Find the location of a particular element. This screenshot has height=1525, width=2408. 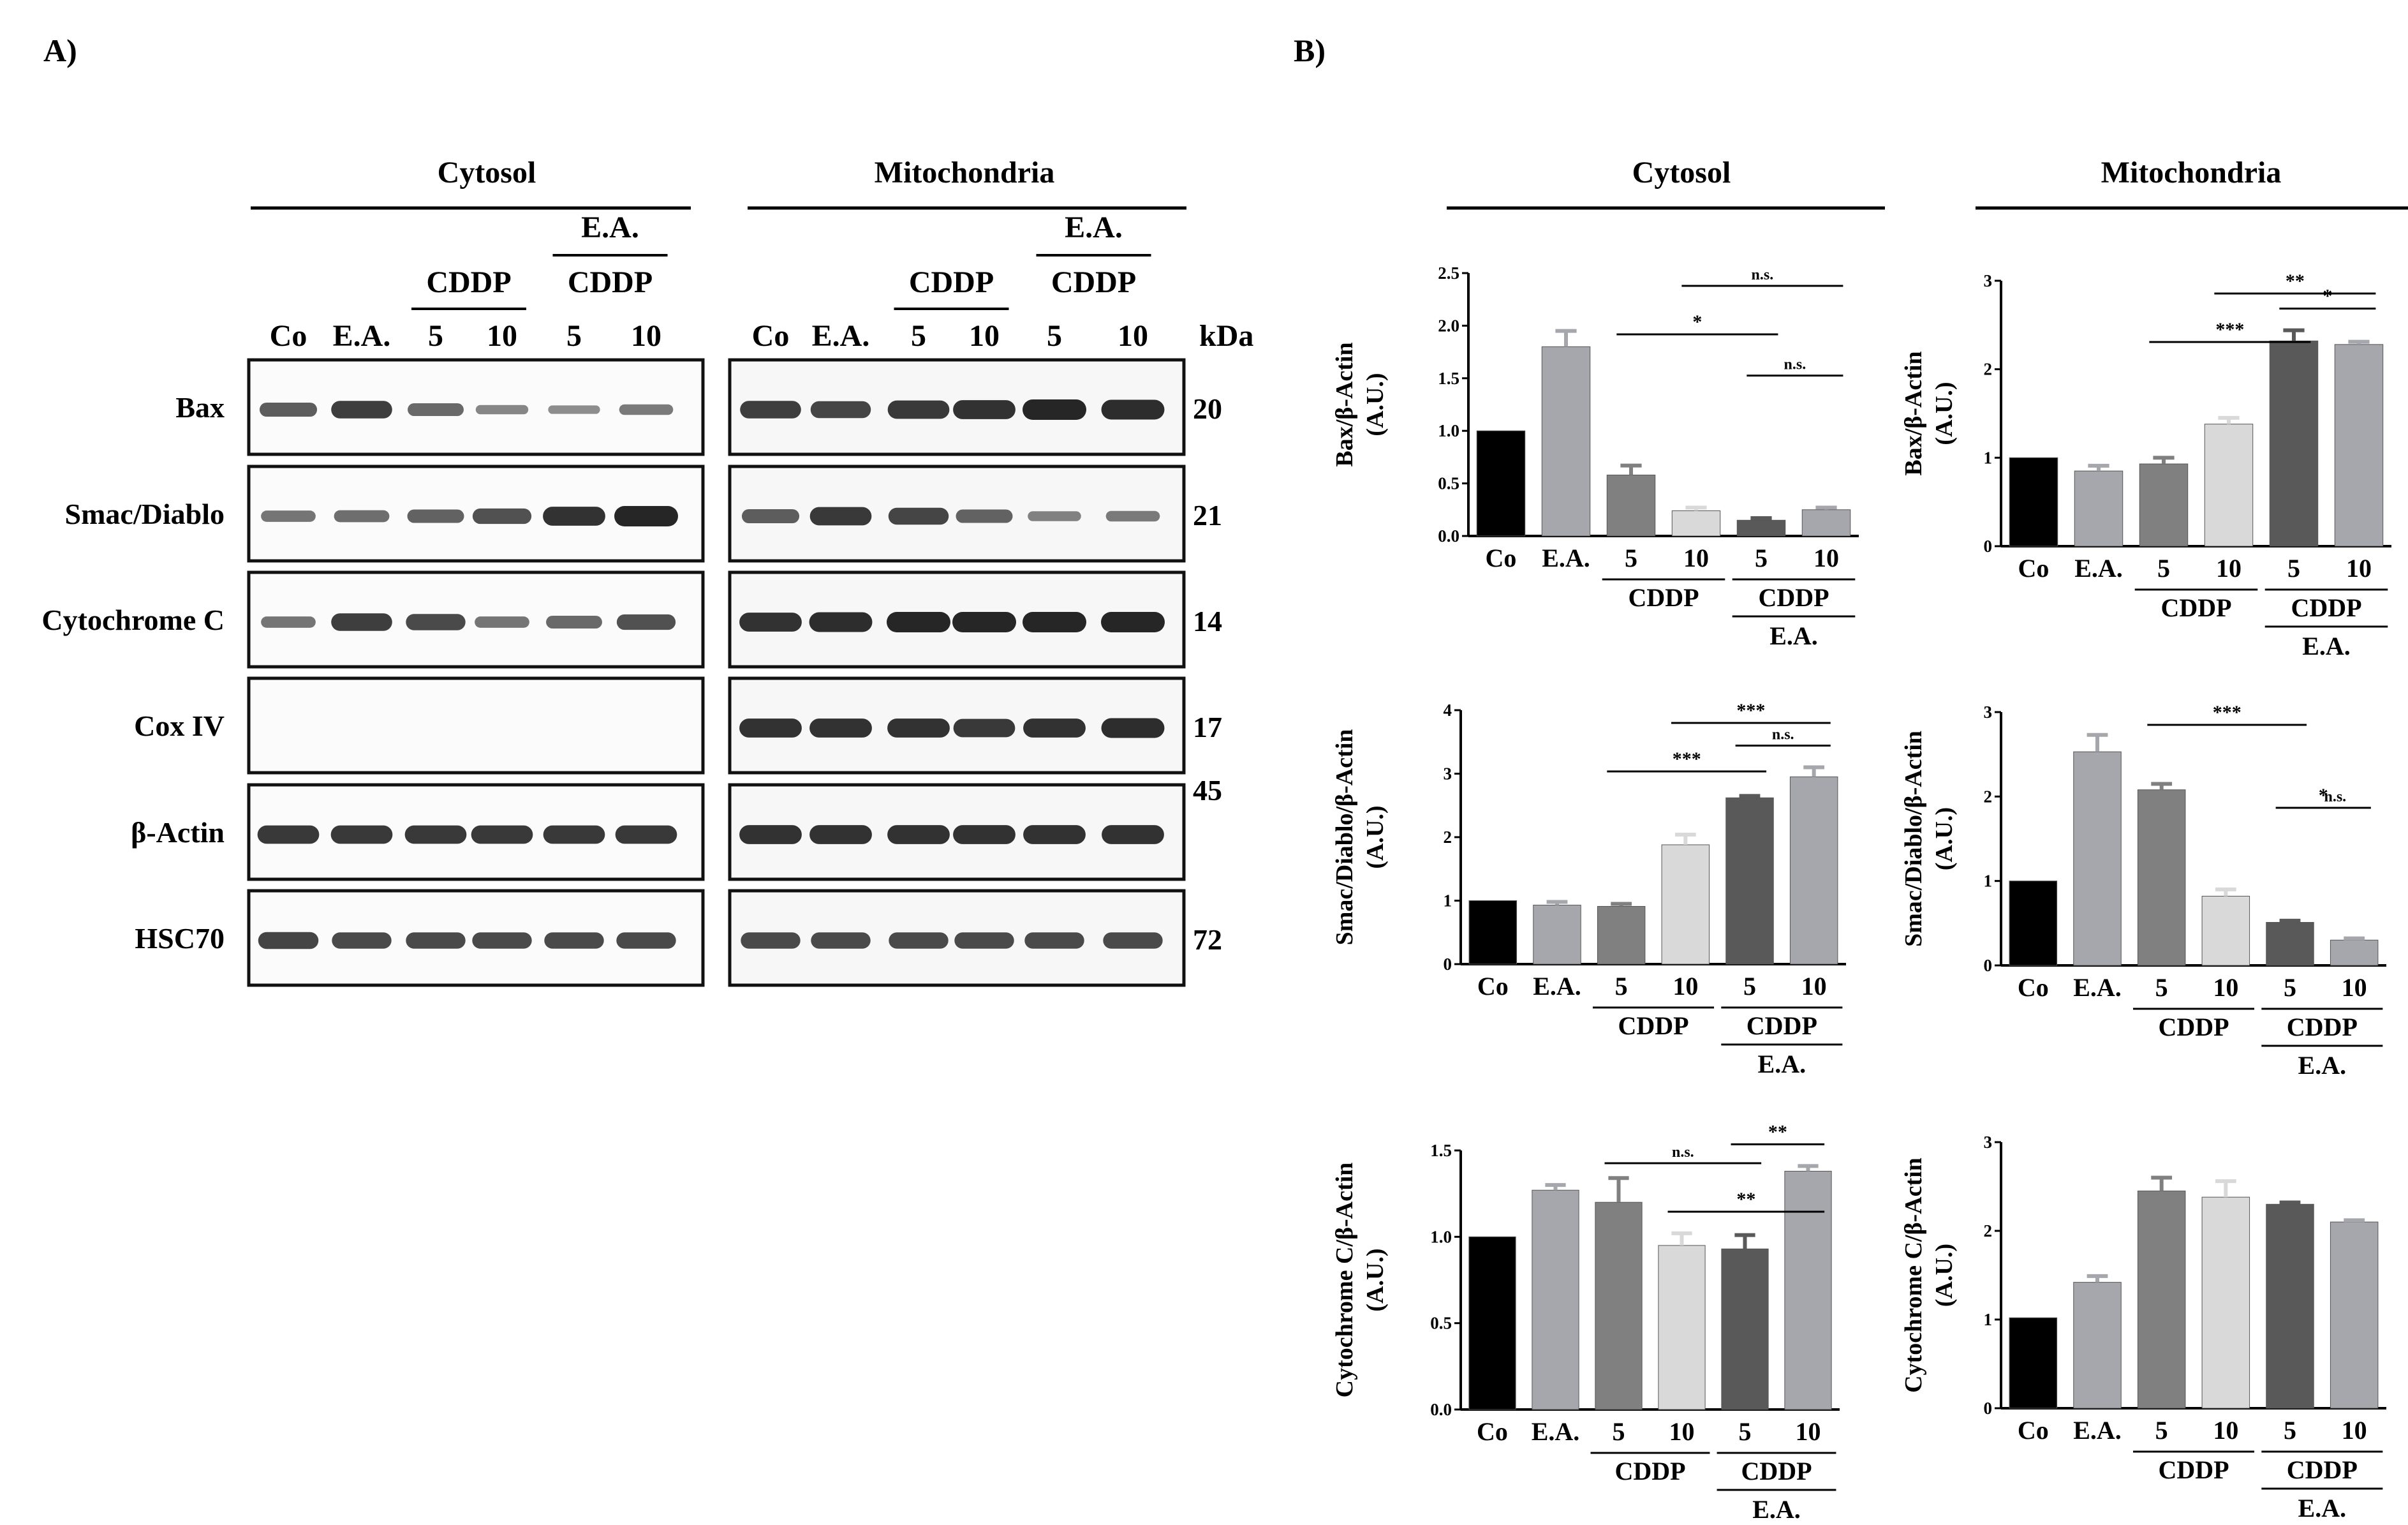

kda-value: 14 is located at coordinates (1207, 621).